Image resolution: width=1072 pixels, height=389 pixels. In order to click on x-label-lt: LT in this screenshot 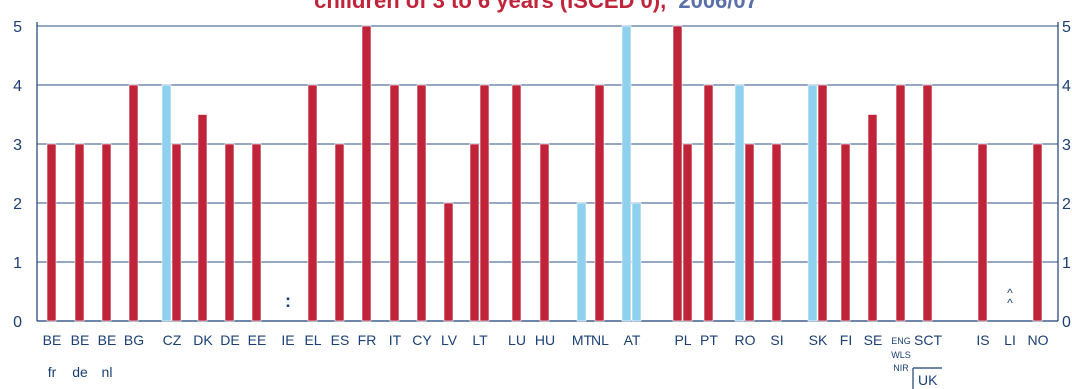, I will do `click(480, 340)`.